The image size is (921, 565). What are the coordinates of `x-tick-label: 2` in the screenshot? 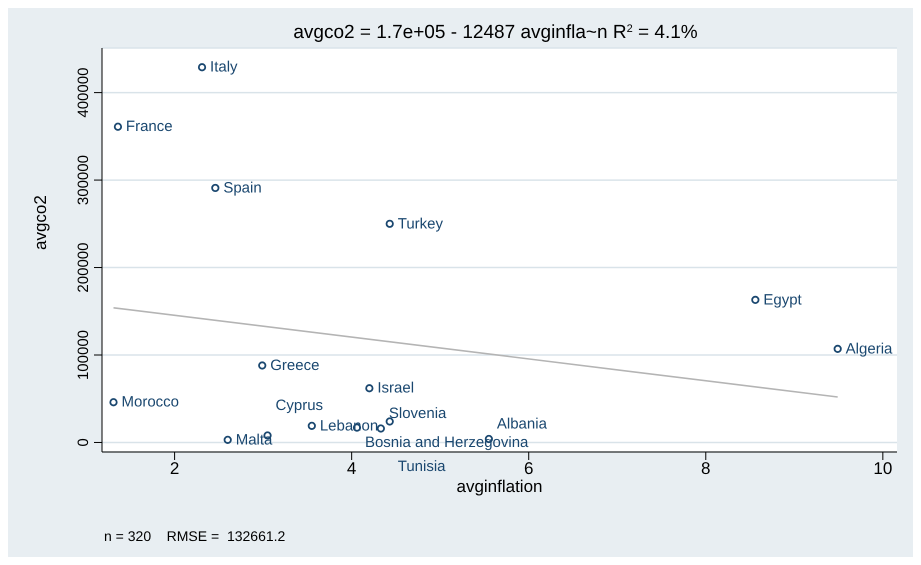 It's located at (175, 468).